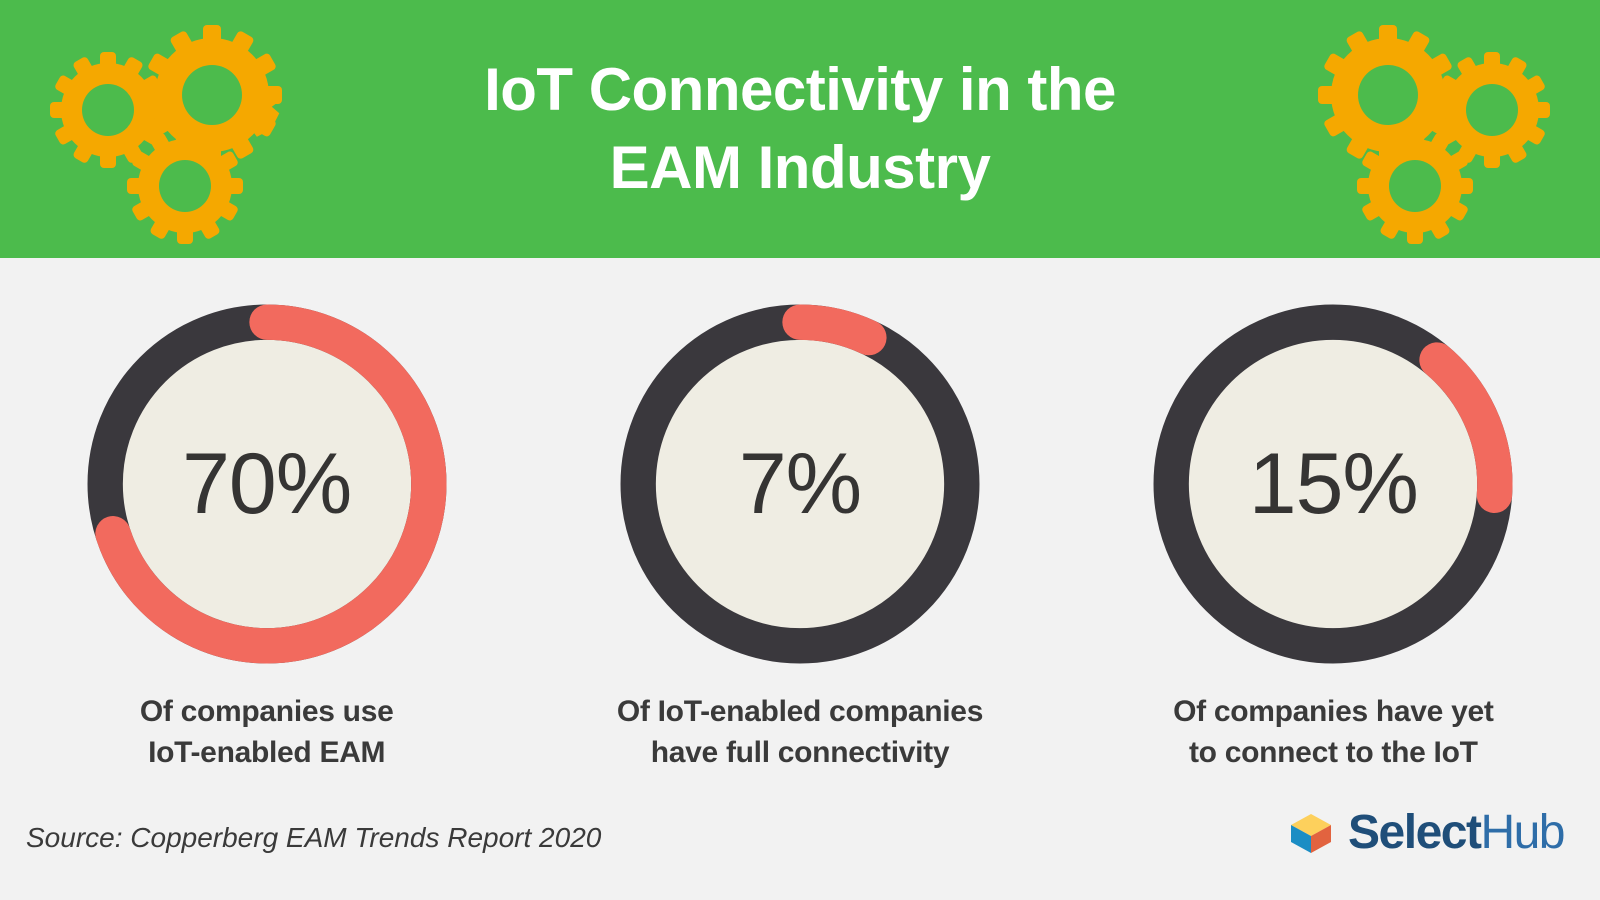  Describe the element at coordinates (266, 711) in the screenshot. I see `donut-caption-1-line-1: Of companies use` at that location.